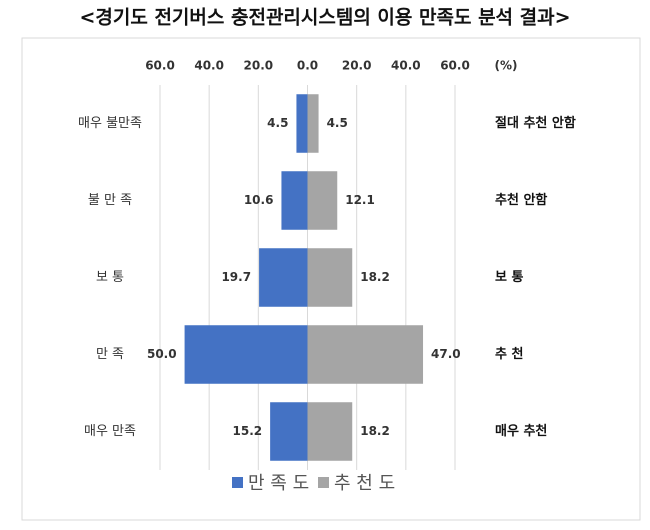  What do you see at coordinates (535, 123) in the screenshot?
I see `category-label-right: 절대 추천 안함` at bounding box center [535, 123].